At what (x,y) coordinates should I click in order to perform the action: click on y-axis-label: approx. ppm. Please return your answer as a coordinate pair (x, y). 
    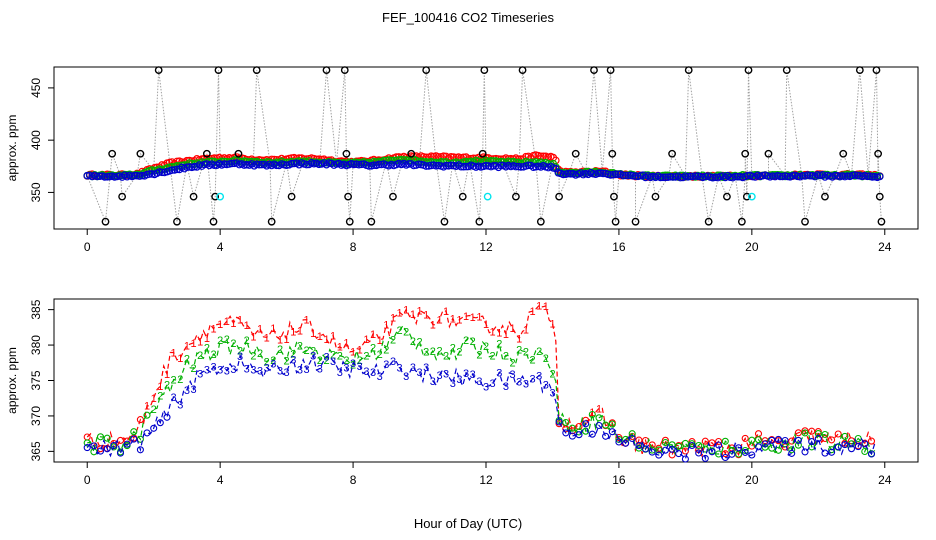
    Looking at the image, I should click on (12, 380).